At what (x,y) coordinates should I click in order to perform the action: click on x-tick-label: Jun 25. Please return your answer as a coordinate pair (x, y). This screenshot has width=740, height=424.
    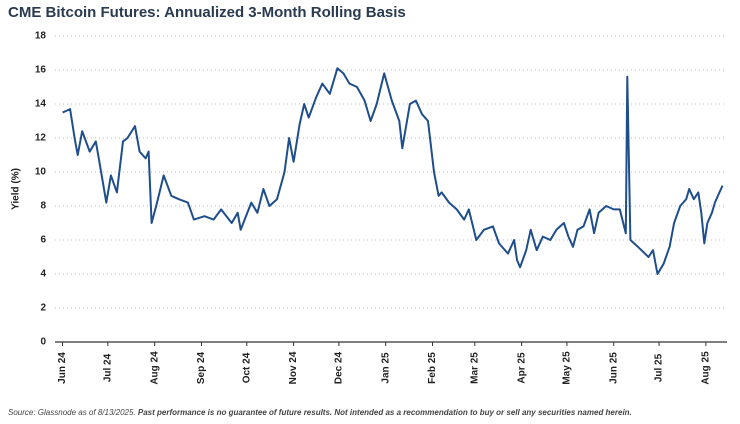
    Looking at the image, I should click on (613, 368).